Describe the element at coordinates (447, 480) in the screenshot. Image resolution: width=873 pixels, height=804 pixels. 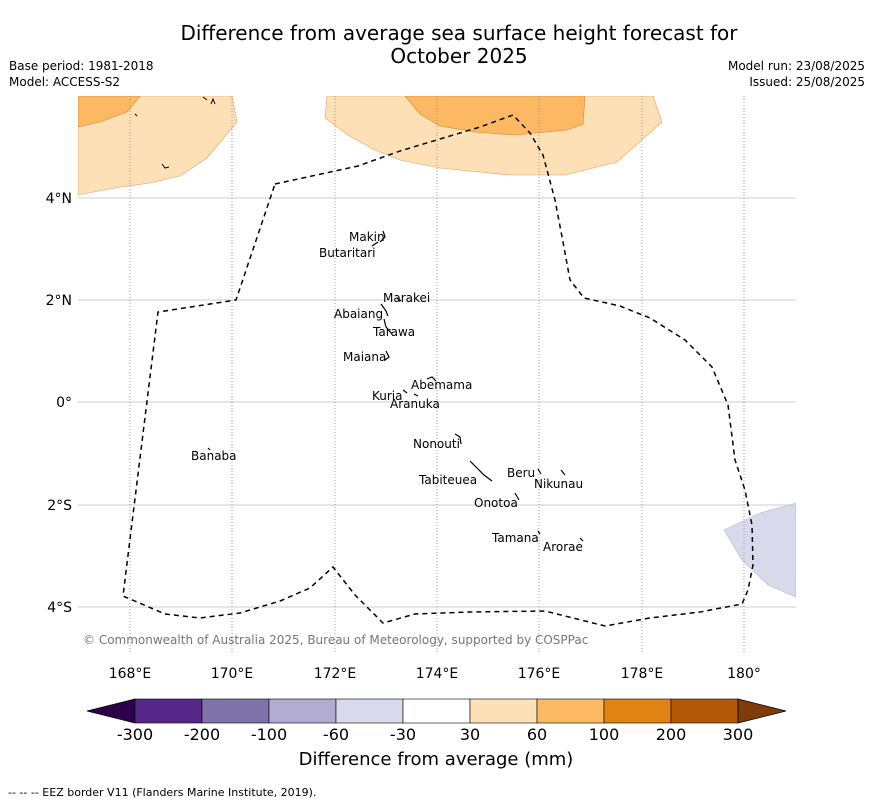
I see `island-label-tabiteuea: Tabiteuea` at that location.